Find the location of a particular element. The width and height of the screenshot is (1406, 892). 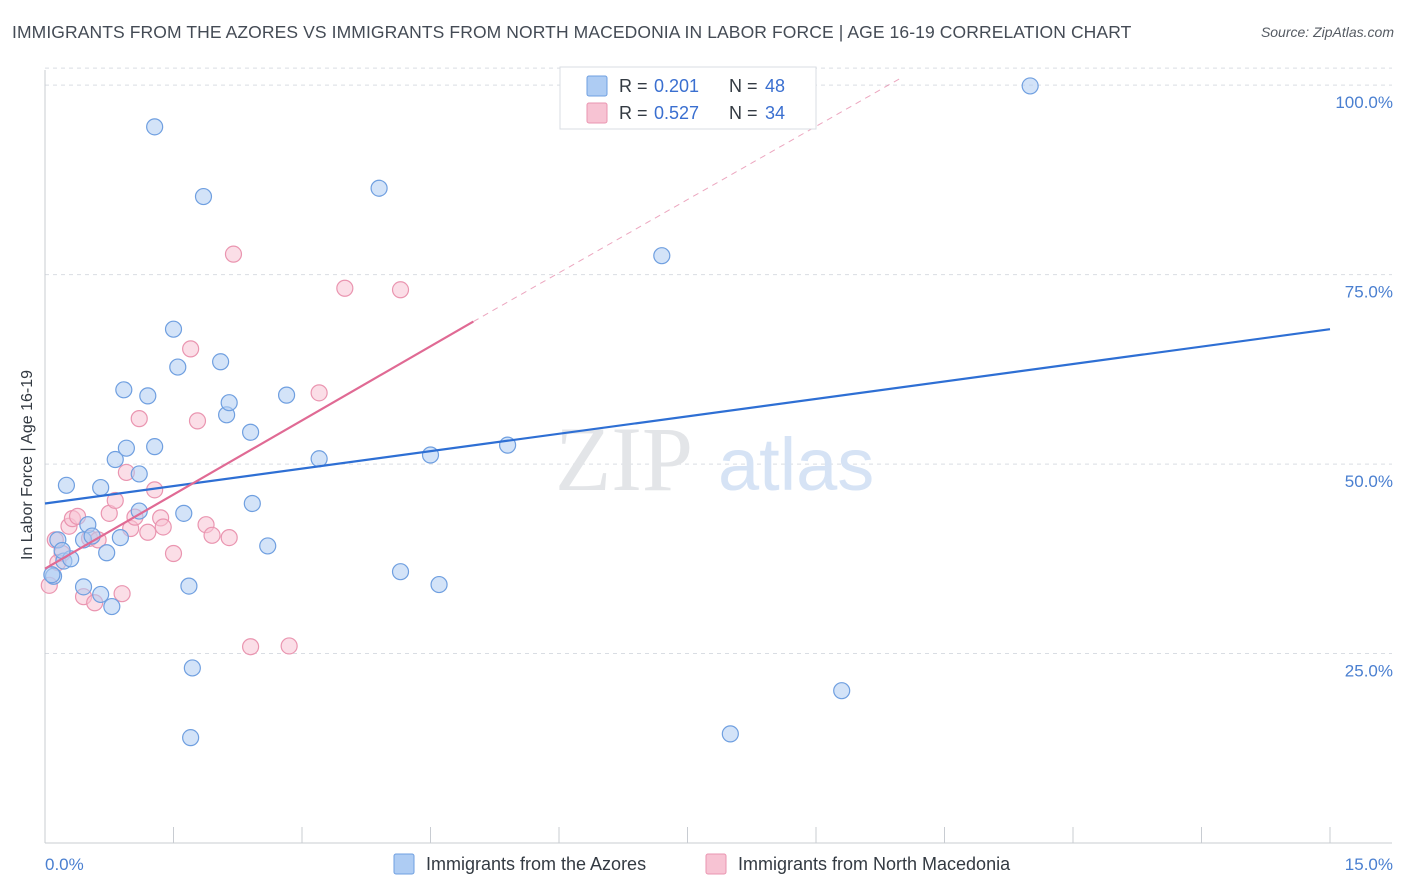

correlation-legend: R = 0.201 N = 48 R = 0.527 N = 34 is located at coordinates (688, 98).